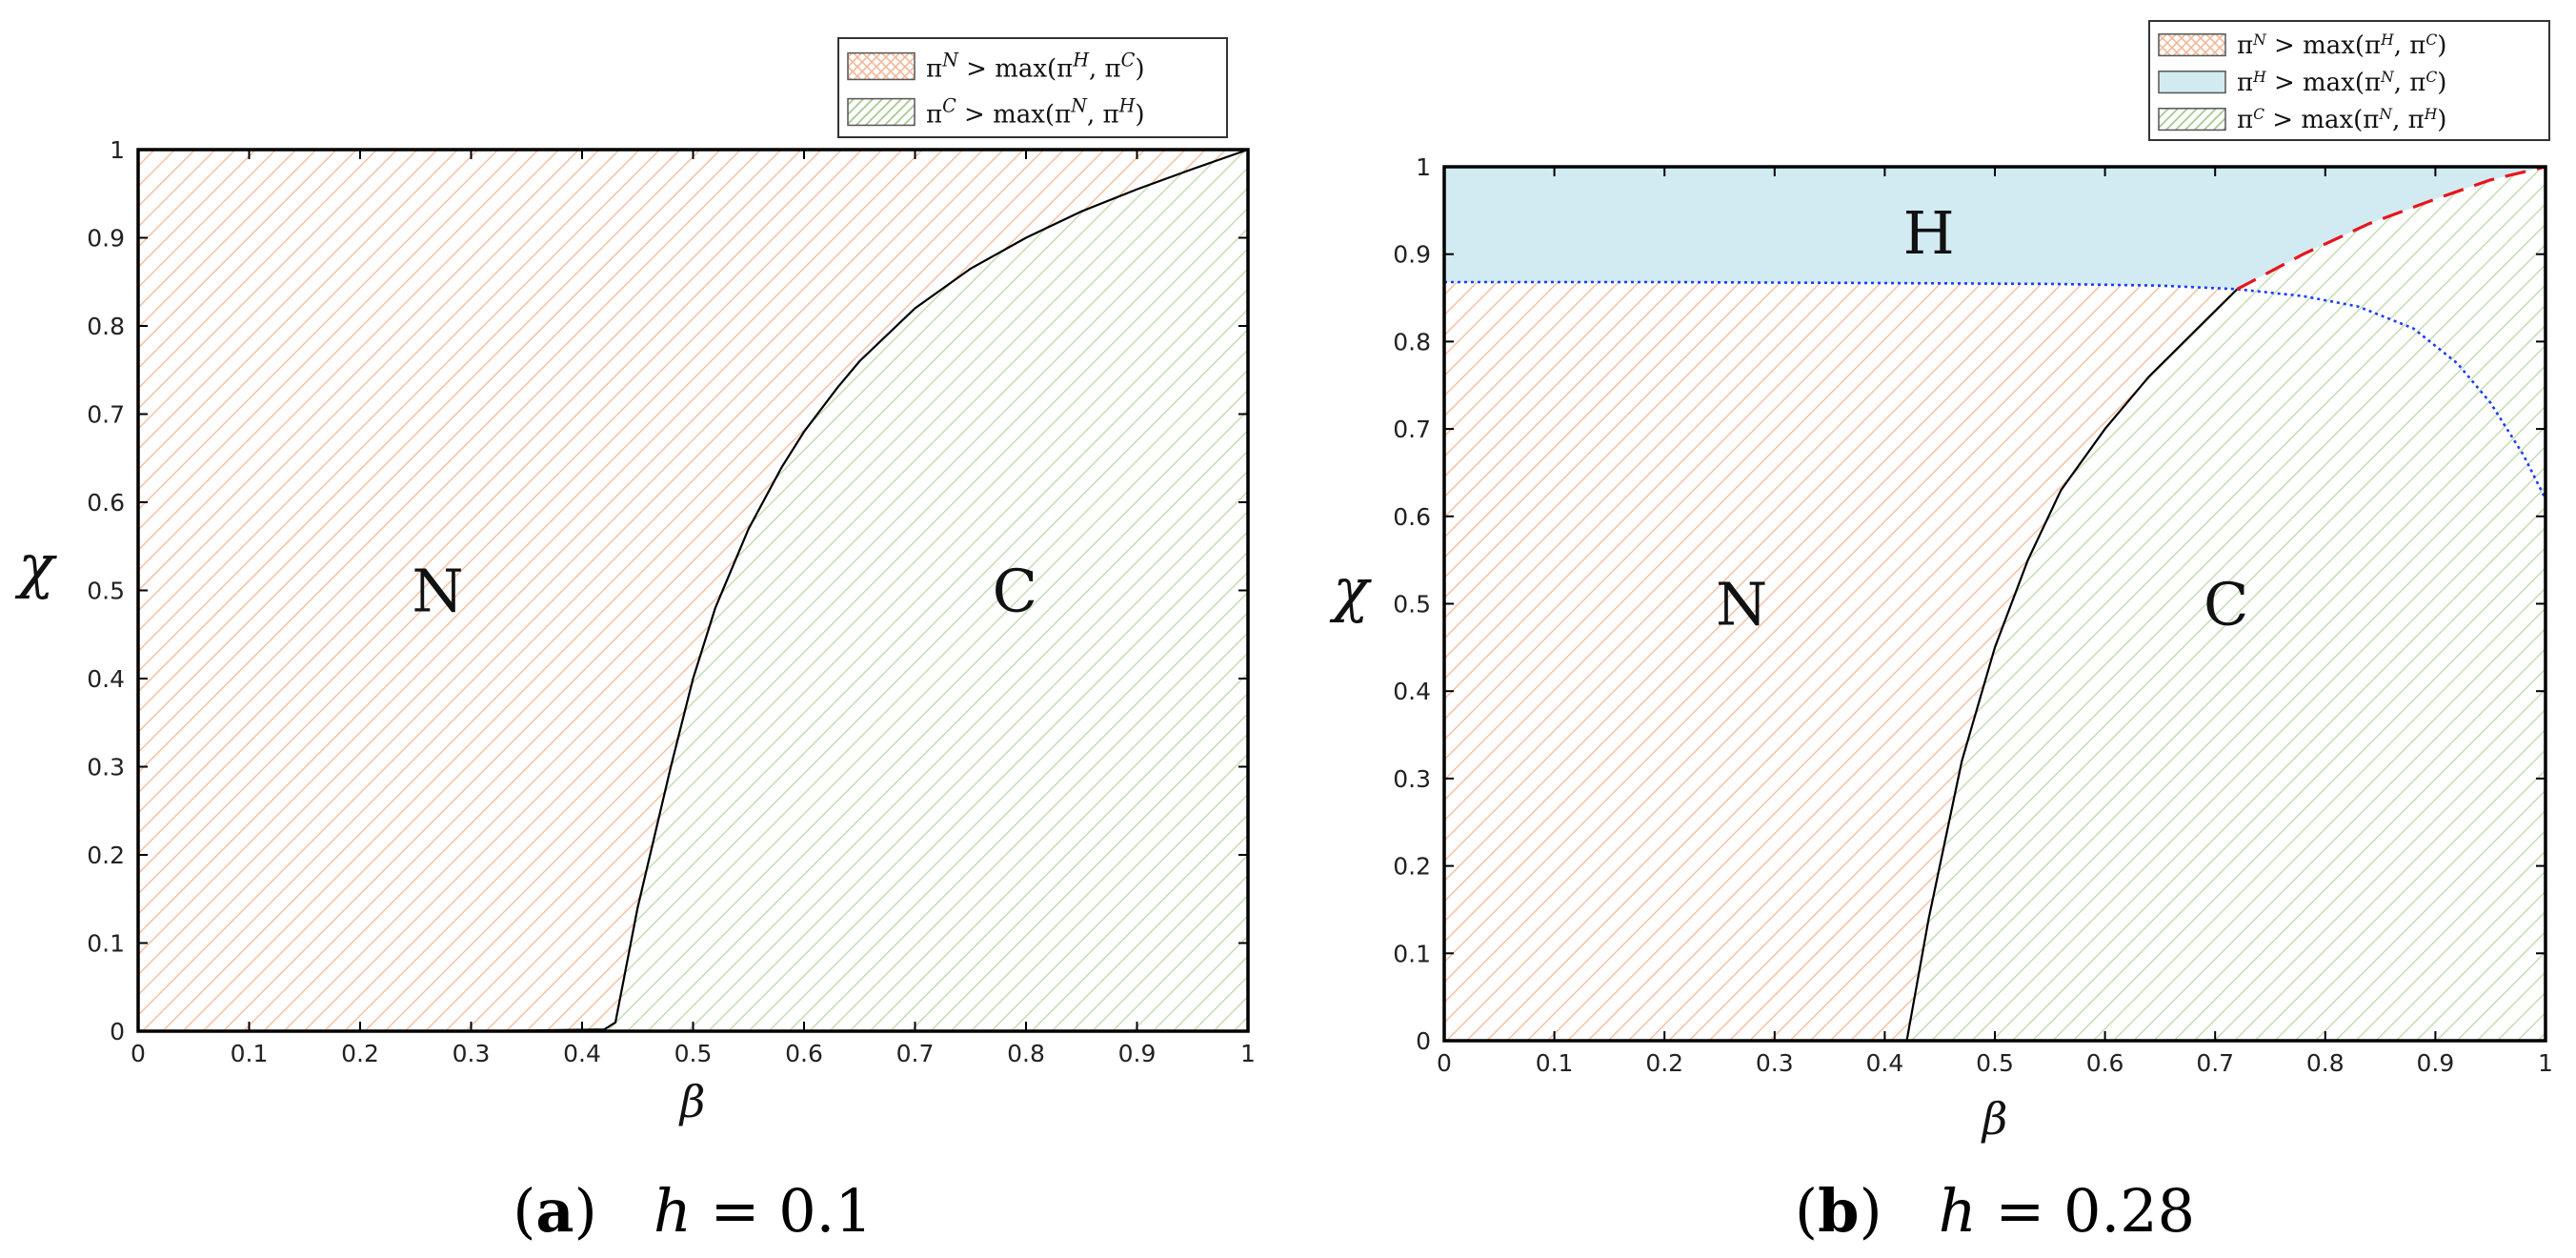 This screenshot has height=1258, width=2576. Describe the element at coordinates (2072, 665) in the screenshot. I see `boundary-NC-line` at that location.